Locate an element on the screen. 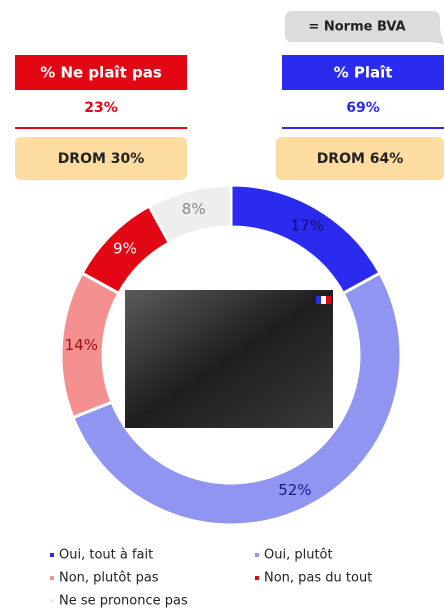 This screenshot has height=615, width=445. norm-label: = Norme BVA is located at coordinates (356, 27).